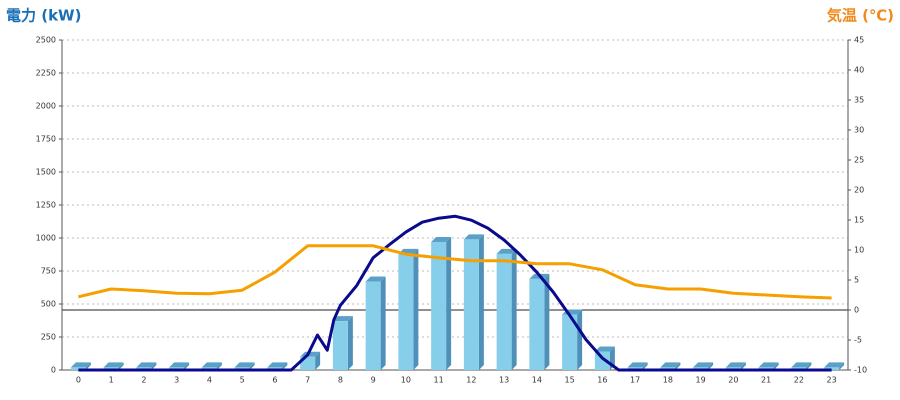 The width and height of the screenshot is (900, 400). What do you see at coordinates (856, 280) in the screenshot?
I see `y2-tick-label: 5` at bounding box center [856, 280].